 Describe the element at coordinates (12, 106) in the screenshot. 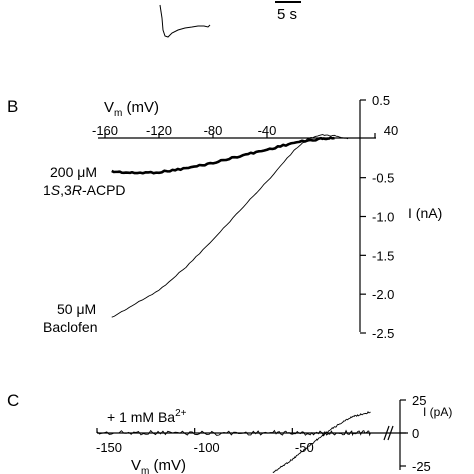

I see `panel-b-label: B` at that location.